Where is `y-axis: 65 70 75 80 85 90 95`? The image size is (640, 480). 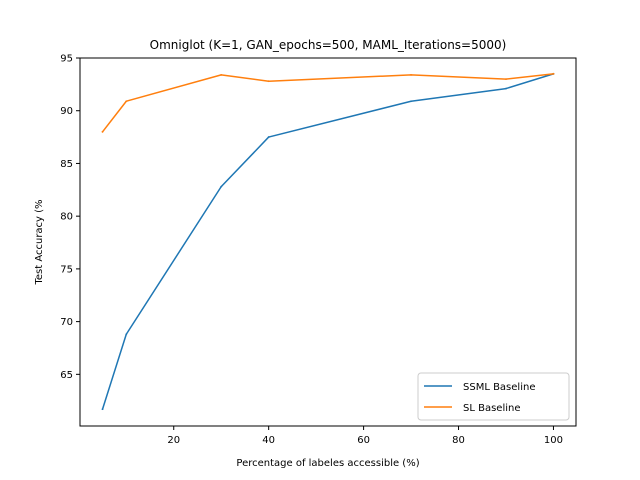
y-axis: 65 70 75 80 85 90 95 is located at coordinates (70, 217).